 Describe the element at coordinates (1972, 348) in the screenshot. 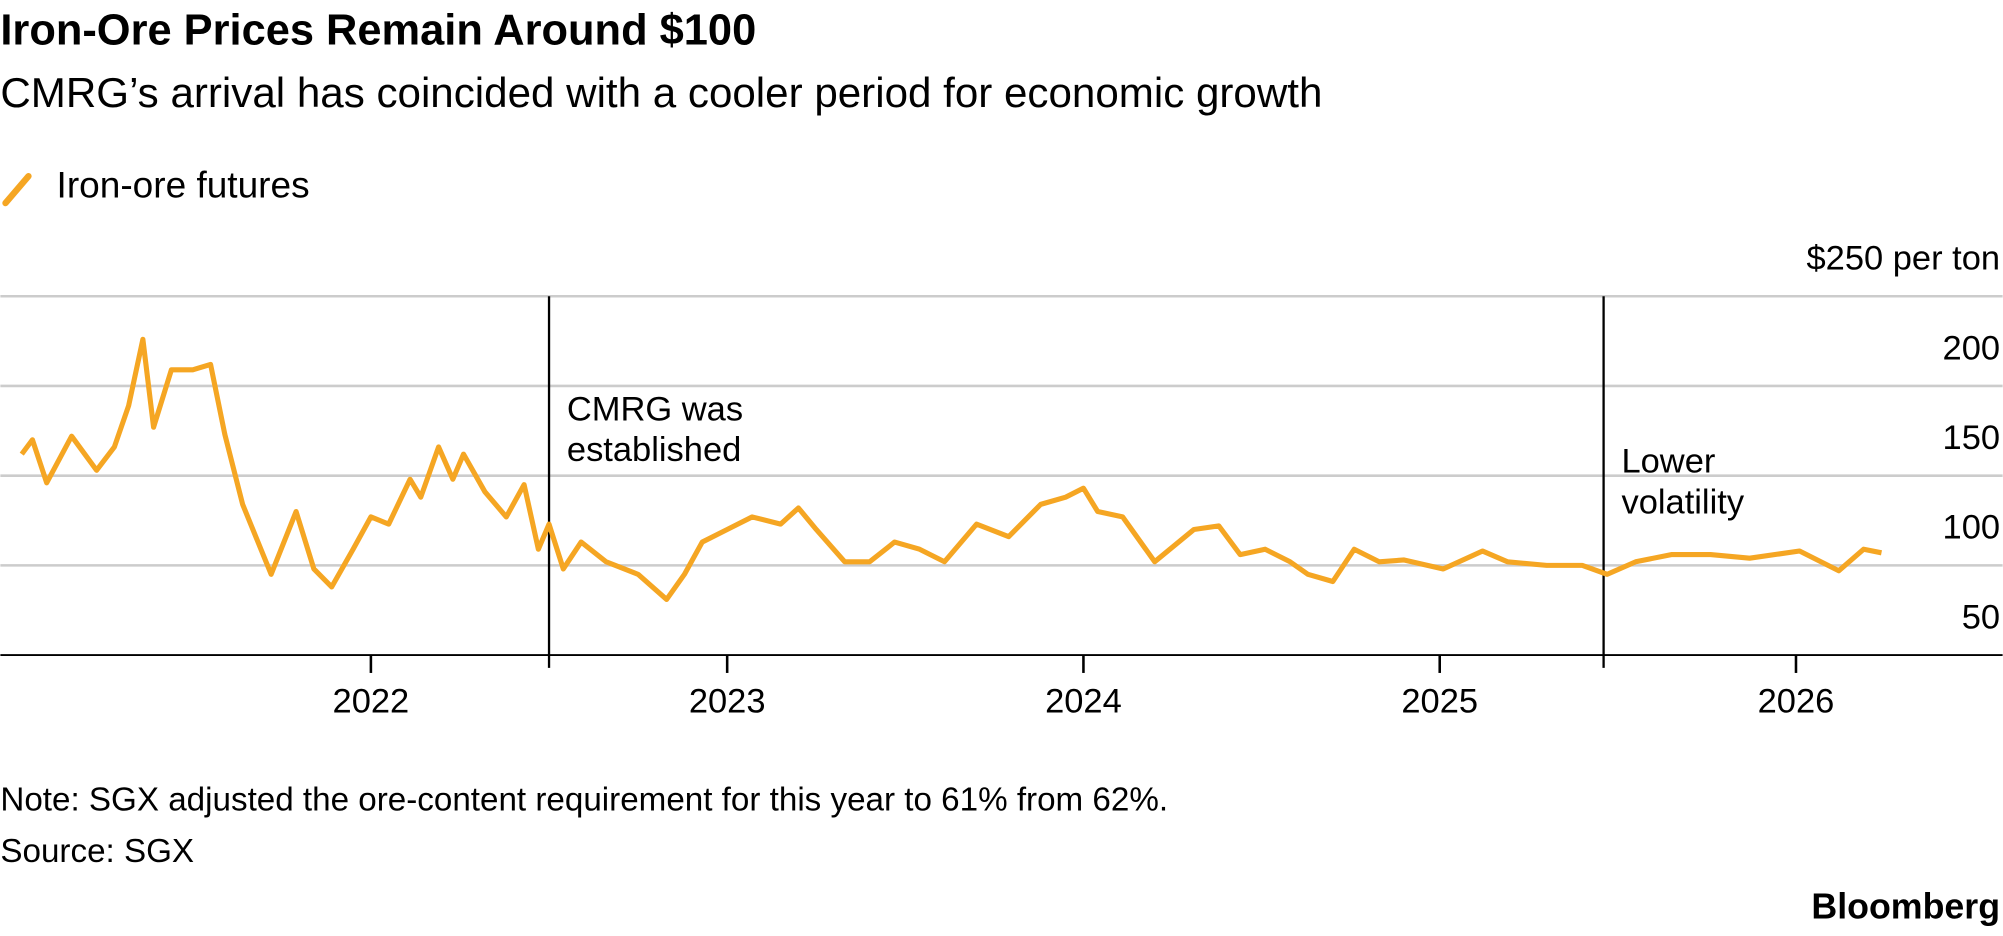

I see `y-tick-label: 200` at that location.